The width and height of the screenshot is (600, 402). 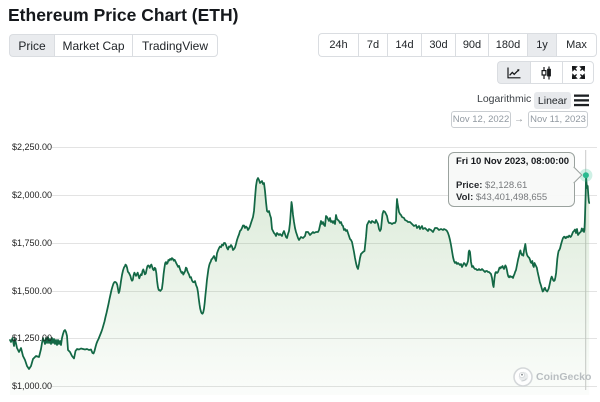 I want to click on svg-text: $2,000.00, so click(x=32, y=195).